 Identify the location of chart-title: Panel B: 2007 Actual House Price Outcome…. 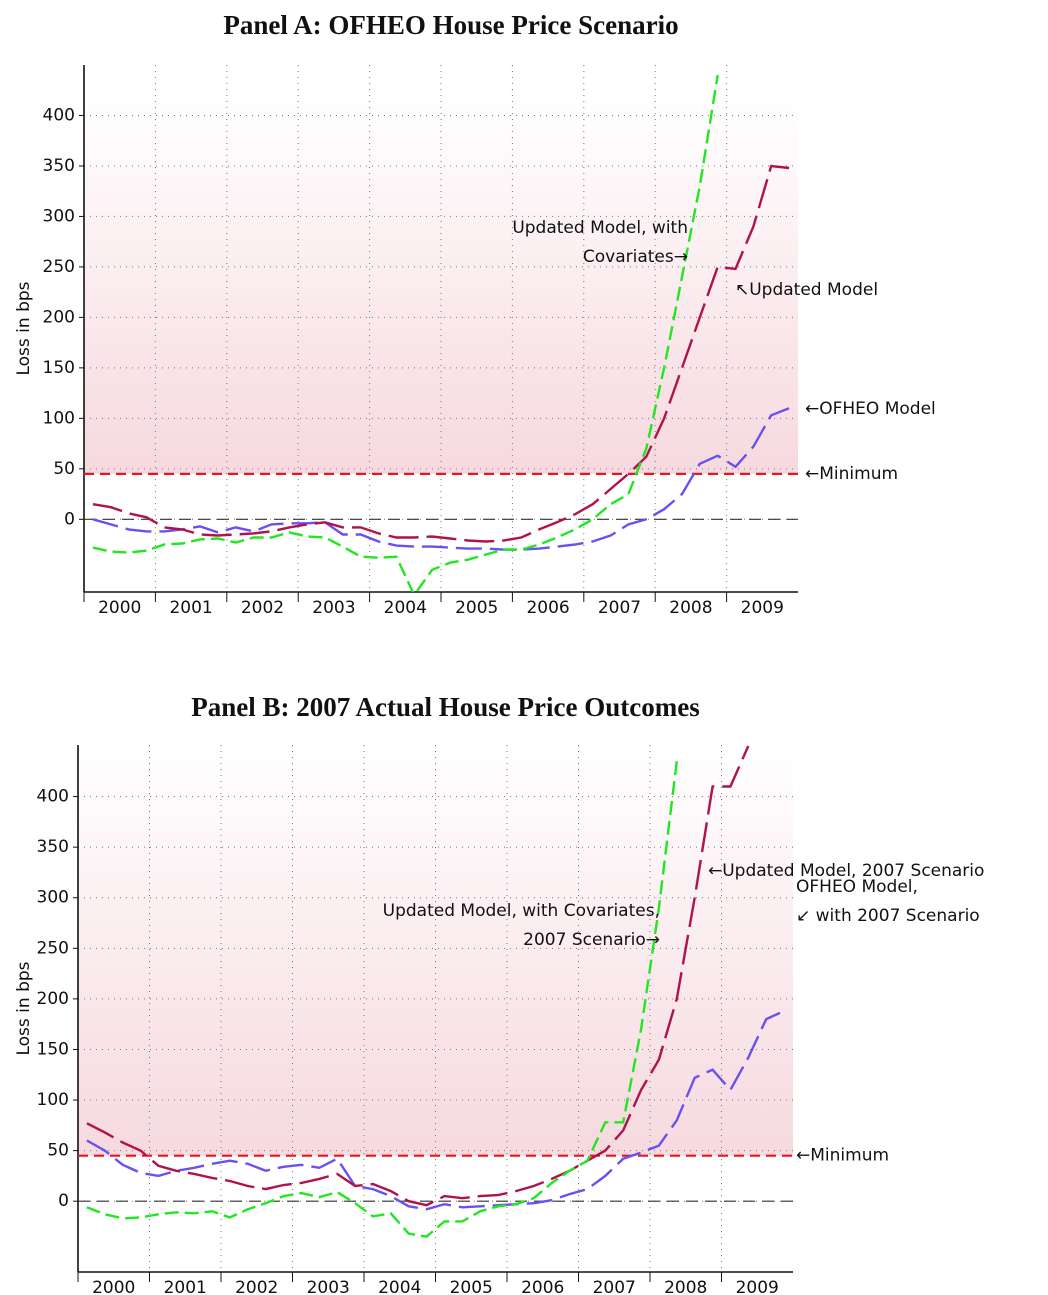
(445, 707).